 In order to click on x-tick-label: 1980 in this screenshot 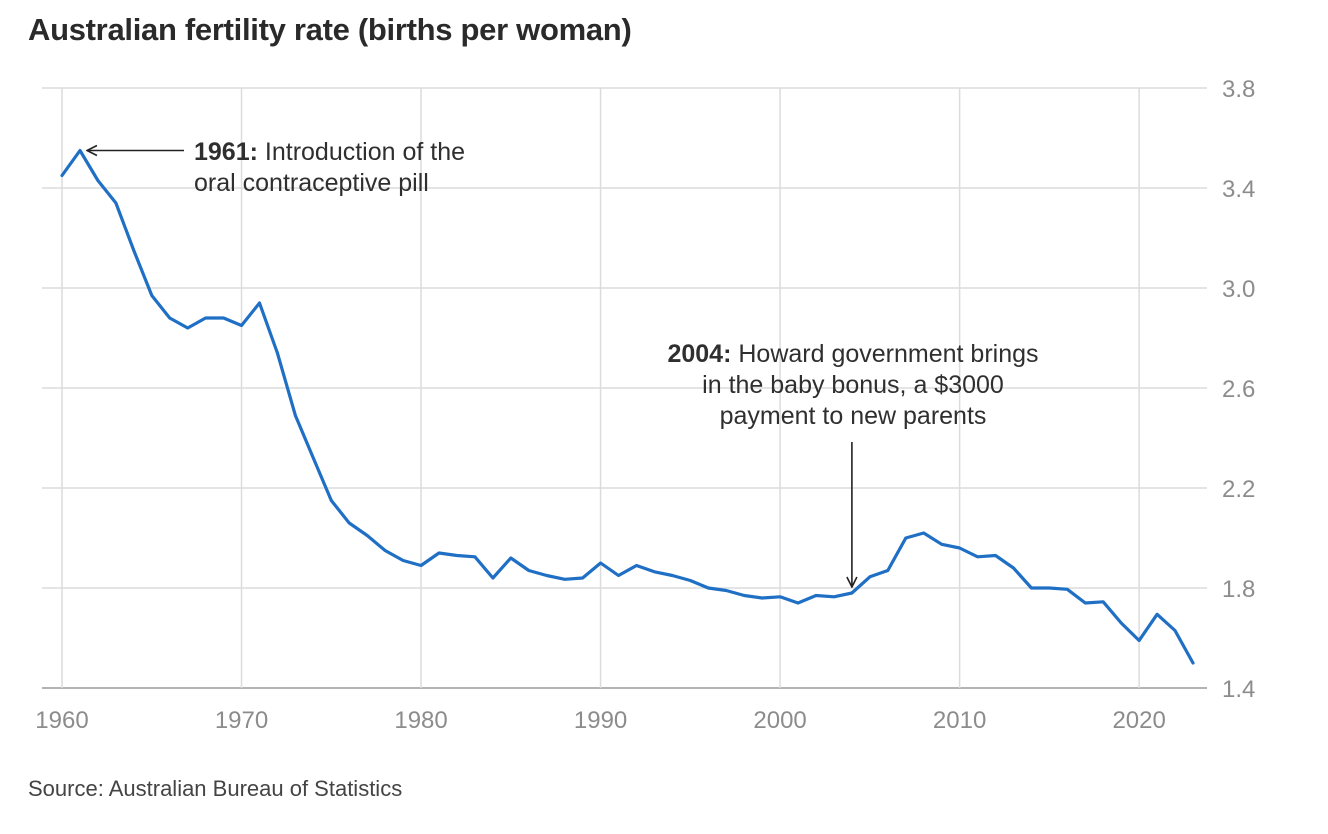, I will do `click(420, 720)`.